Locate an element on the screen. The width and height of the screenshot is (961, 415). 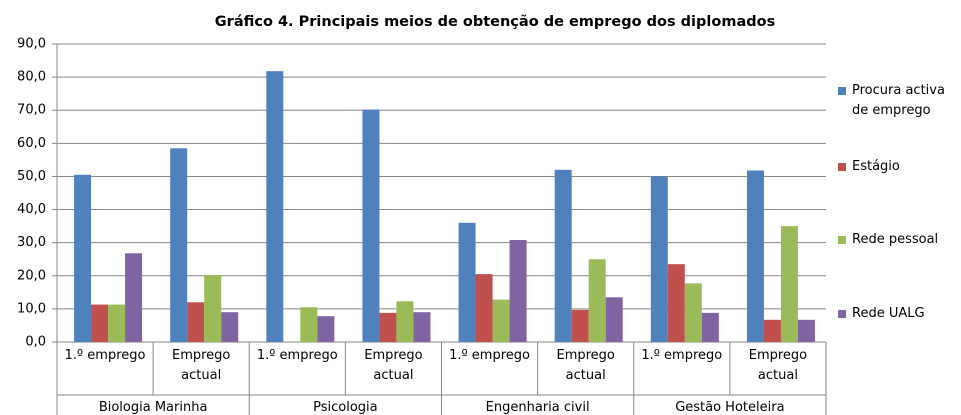
group-label: Biologia Marinha is located at coordinates (153, 407).